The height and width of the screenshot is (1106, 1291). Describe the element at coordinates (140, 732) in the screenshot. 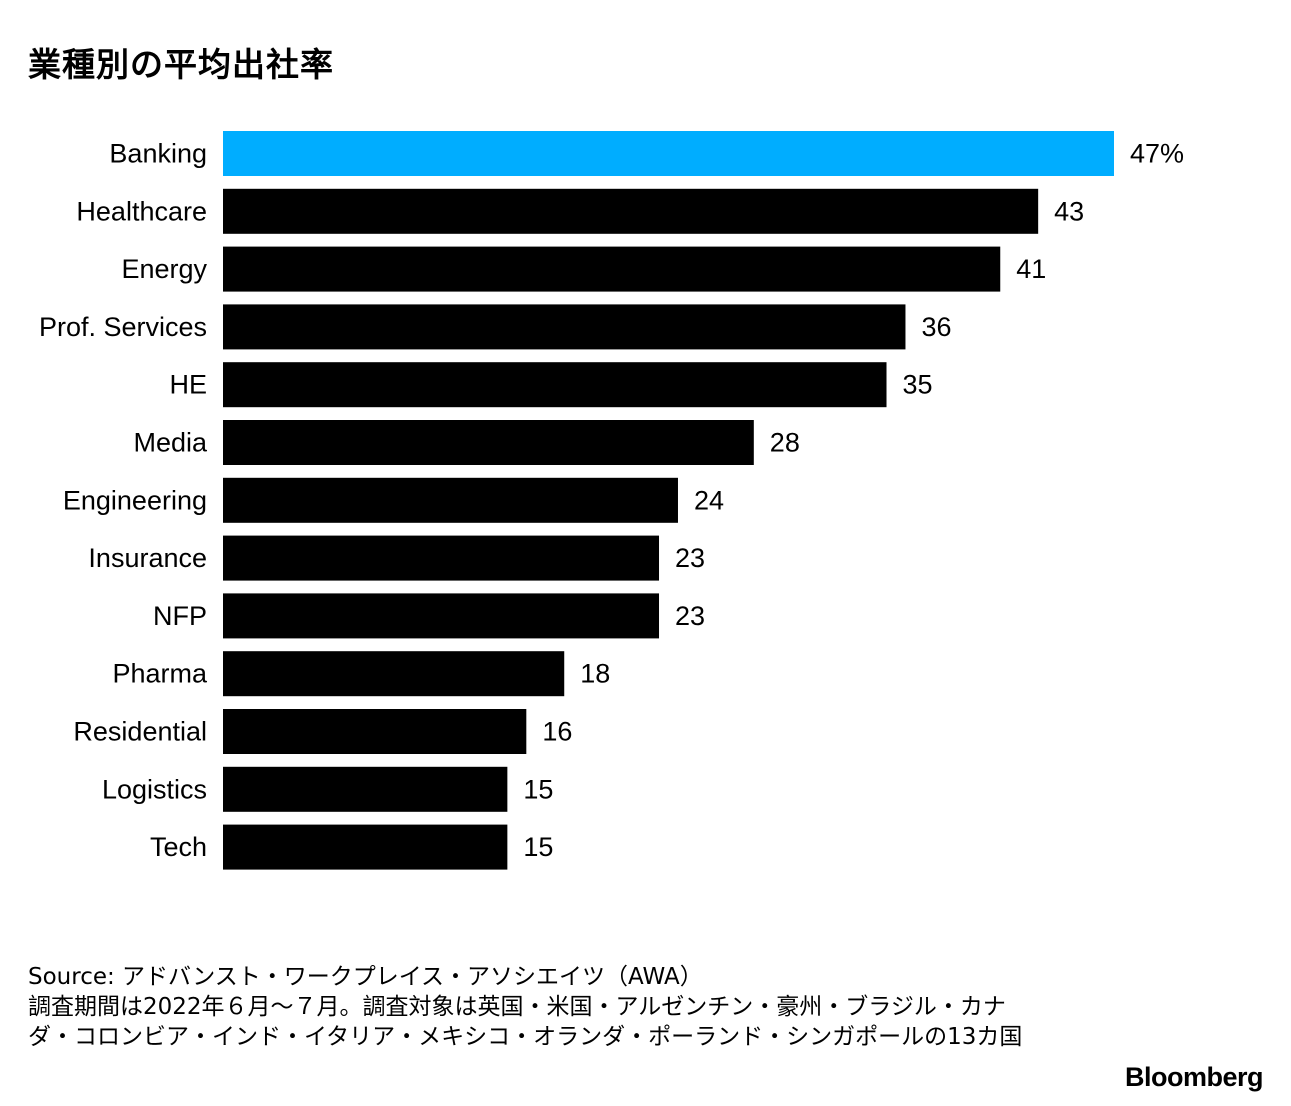

I see `category-label: Residential` at that location.